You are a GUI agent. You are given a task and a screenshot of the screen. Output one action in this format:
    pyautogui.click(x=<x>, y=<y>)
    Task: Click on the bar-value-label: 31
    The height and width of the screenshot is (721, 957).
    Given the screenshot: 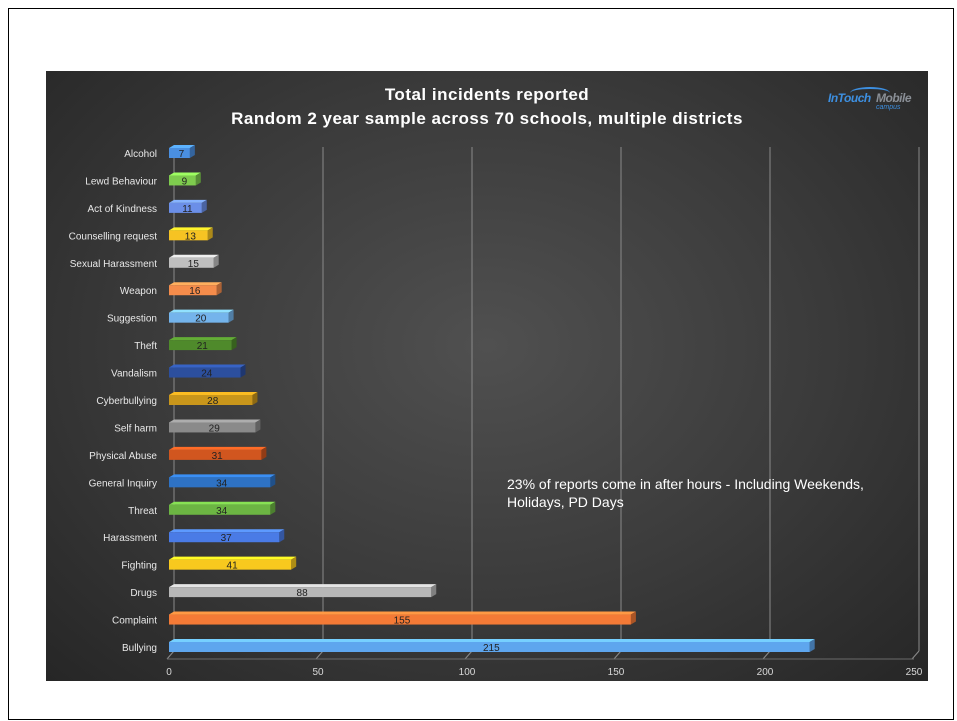 What is the action you would take?
    pyautogui.click(x=218, y=456)
    